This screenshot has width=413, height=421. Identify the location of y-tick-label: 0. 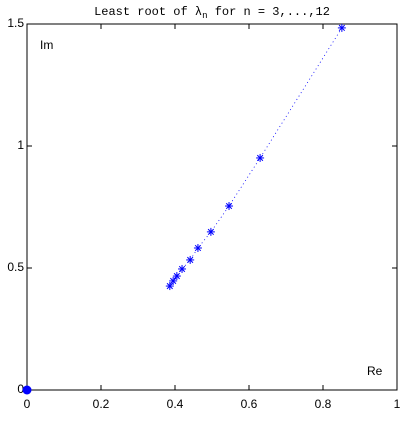
(20, 389).